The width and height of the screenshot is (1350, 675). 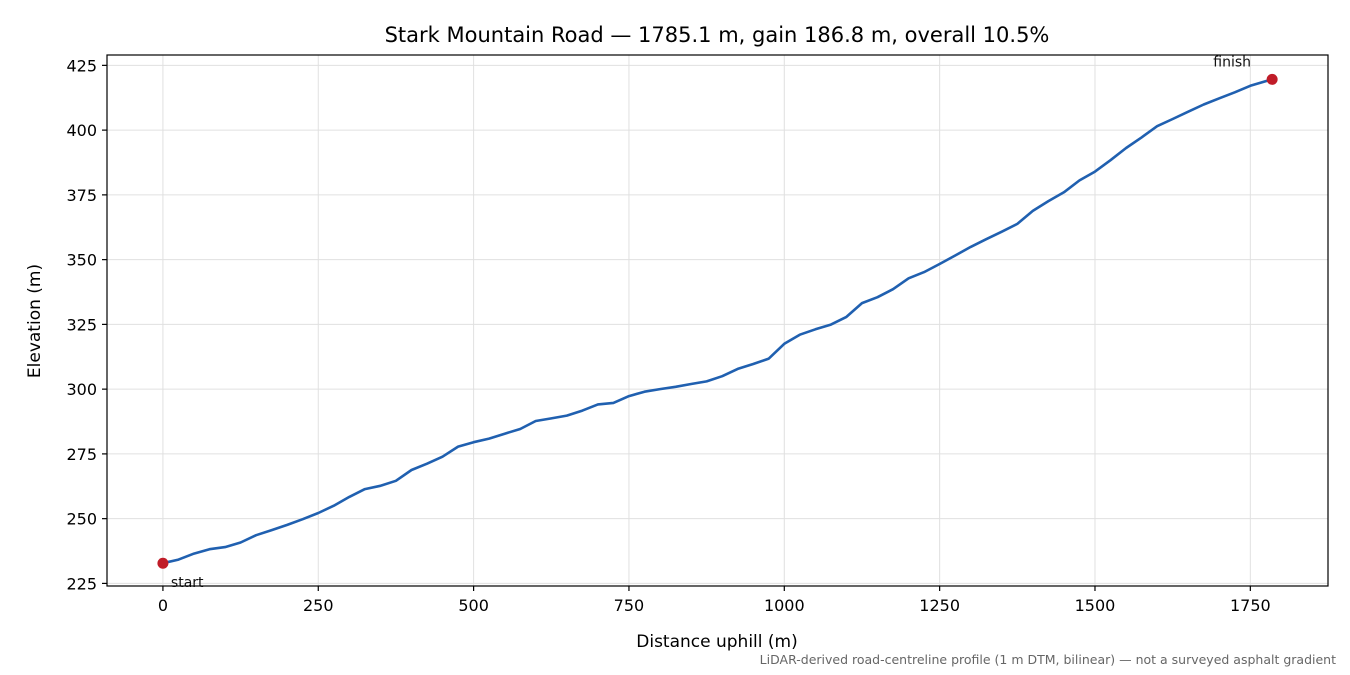 What do you see at coordinates (318, 605) in the screenshot?
I see `x-tick-label: 250` at bounding box center [318, 605].